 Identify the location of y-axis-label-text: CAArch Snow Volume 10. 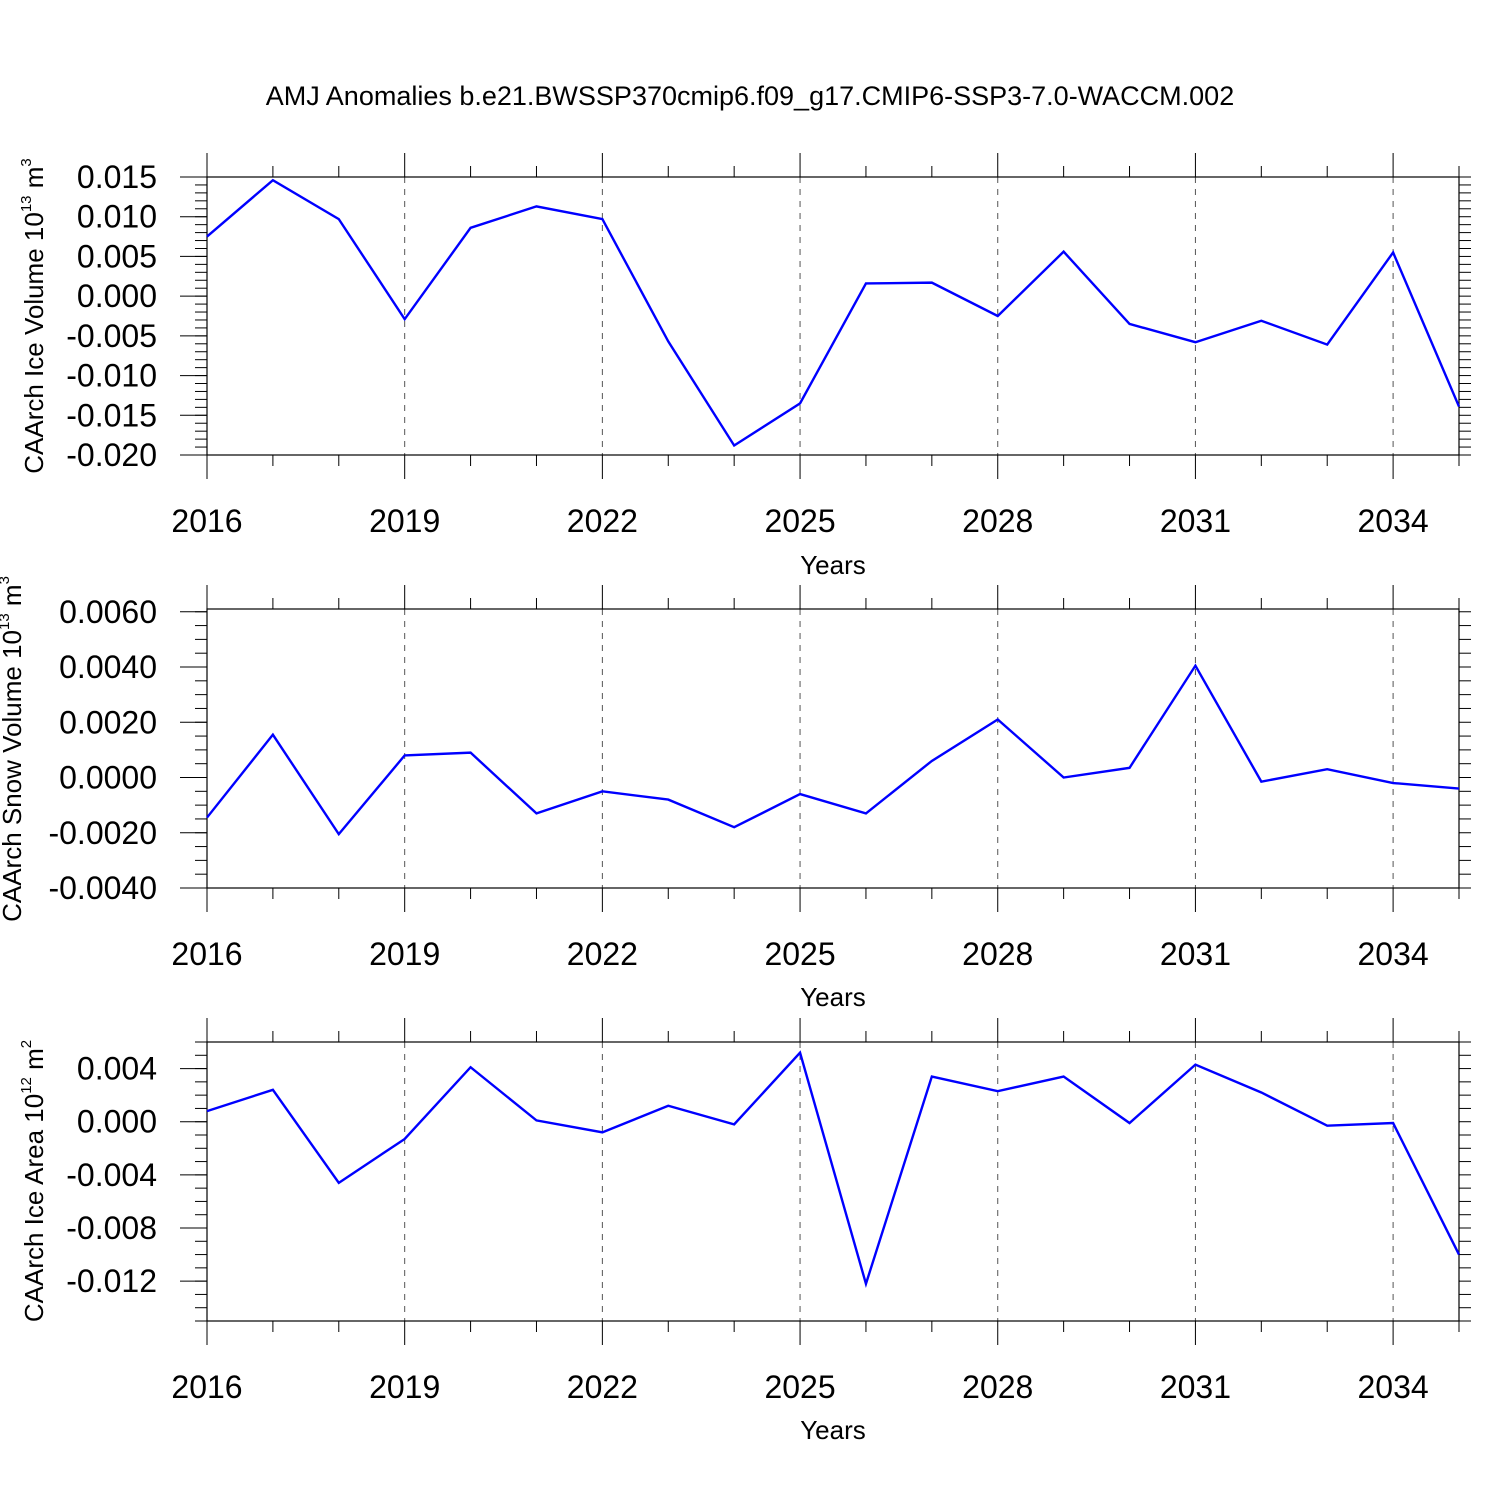
(13, 776).